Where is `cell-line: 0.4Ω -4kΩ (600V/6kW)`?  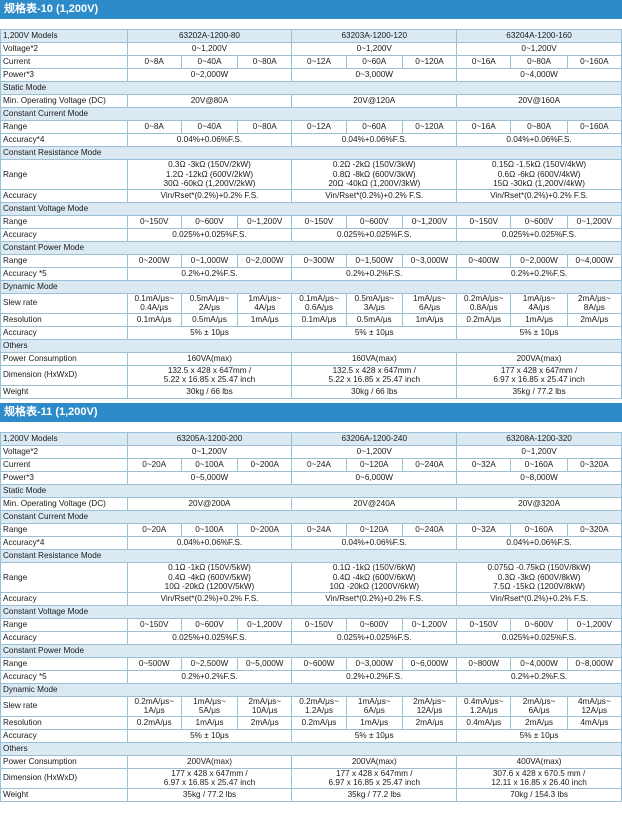
cell-line: 0.4Ω -4kΩ (600V/6kW) is located at coordinates (374, 577).